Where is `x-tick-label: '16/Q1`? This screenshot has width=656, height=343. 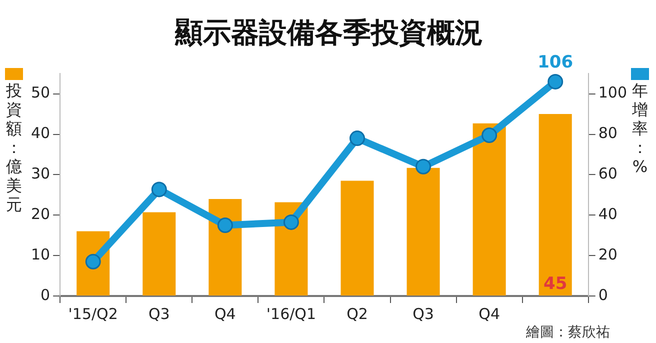
x-tick-label: '16/Q1 is located at coordinates (291, 313).